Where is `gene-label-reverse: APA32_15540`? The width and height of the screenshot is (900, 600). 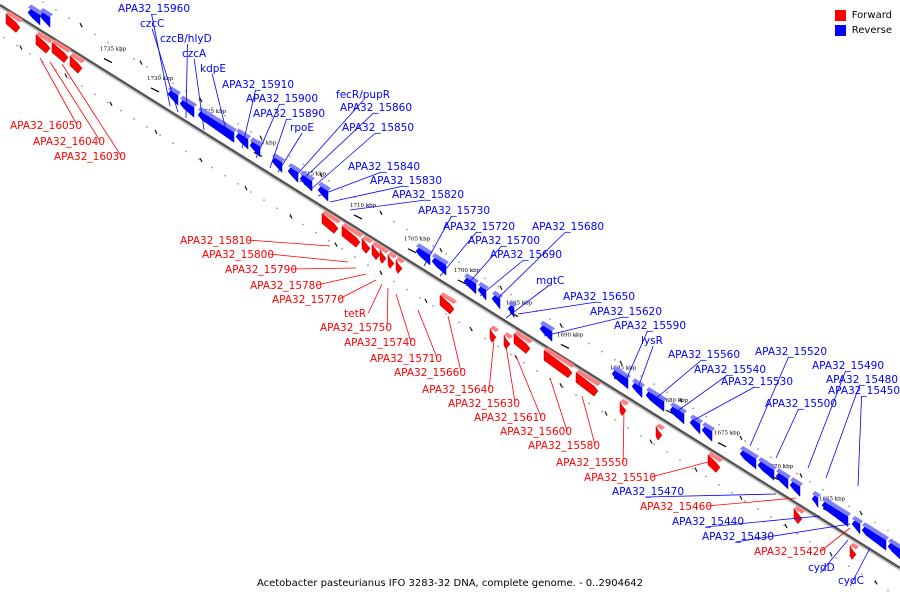
gene-label-reverse: APA32_15540 is located at coordinates (730, 370).